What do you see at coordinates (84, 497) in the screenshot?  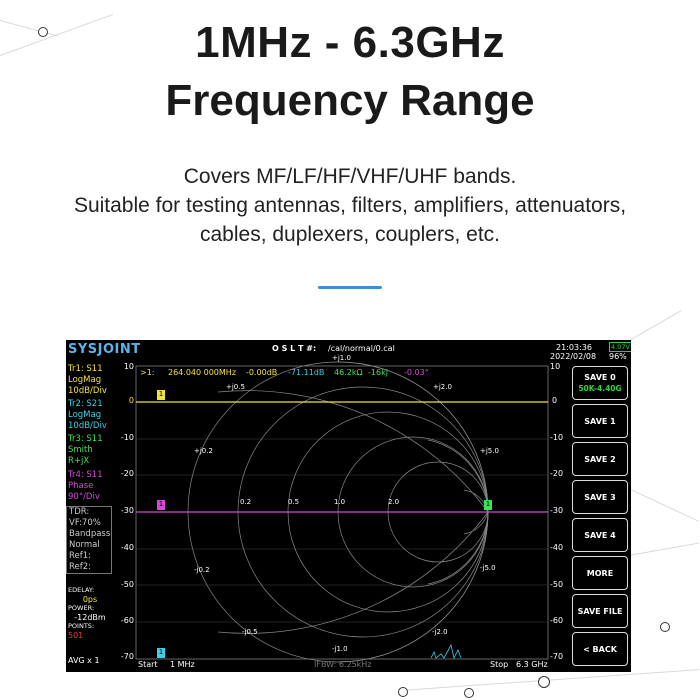 I see `trace-4-scale: 90°/Div` at bounding box center [84, 497].